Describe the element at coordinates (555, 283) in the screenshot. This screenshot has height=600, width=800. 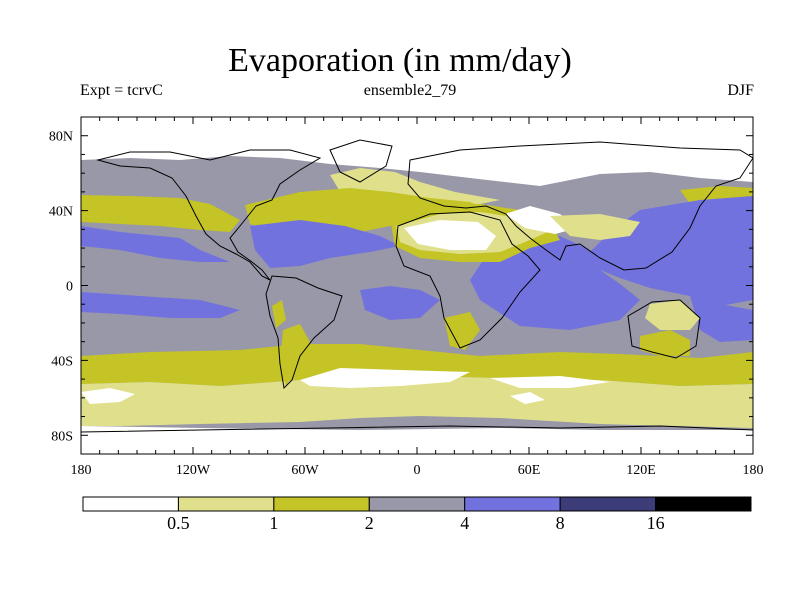
I see `indian-ocean-high-band` at that location.